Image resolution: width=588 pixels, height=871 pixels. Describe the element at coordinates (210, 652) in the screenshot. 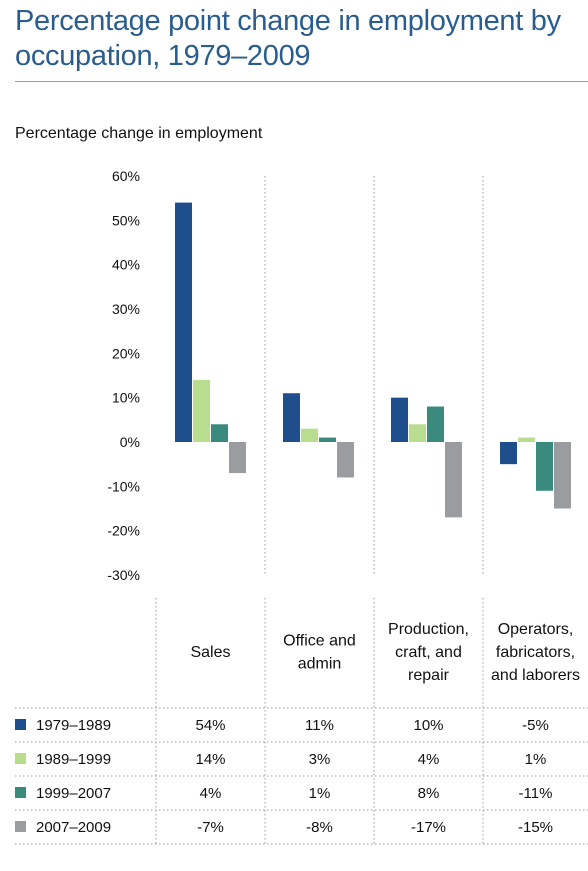

I see `category-label: Sales` at that location.